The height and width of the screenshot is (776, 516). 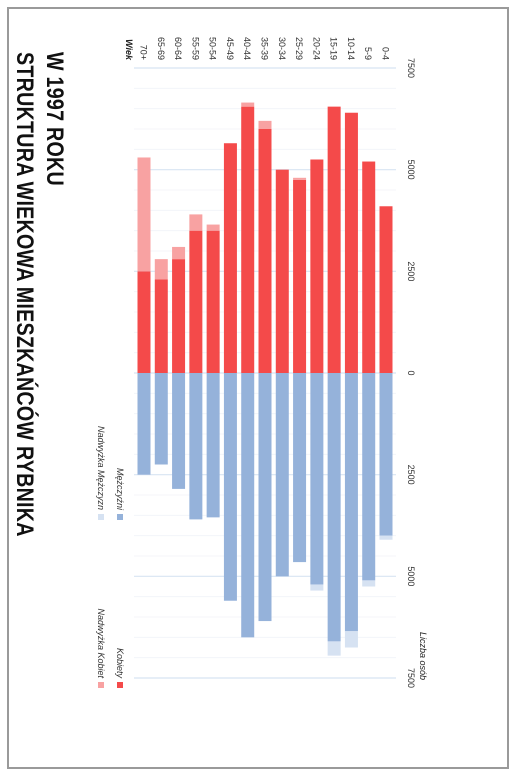 What do you see at coordinates (101, 643) in the screenshot?
I see `legend-label: Nadwyżka Kobiet` at bounding box center [101, 643].